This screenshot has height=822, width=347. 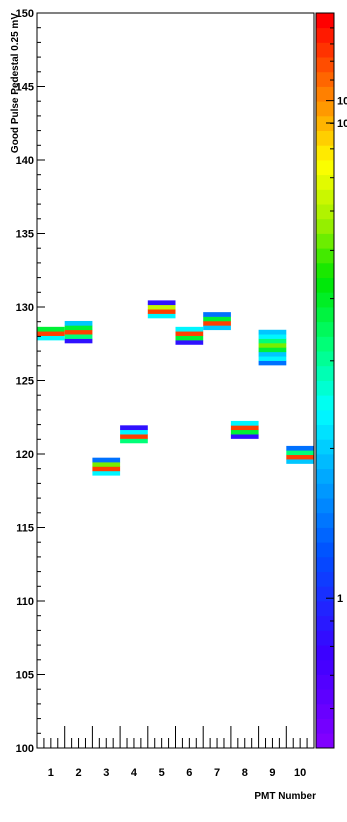 What do you see at coordinates (25, 676) in the screenshot?
I see `y-tick-label: 105` at bounding box center [25, 676].